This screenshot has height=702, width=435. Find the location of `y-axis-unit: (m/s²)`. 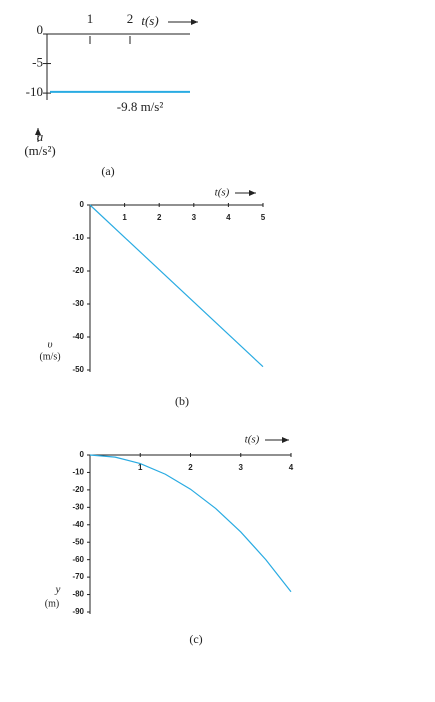

y-axis-unit: (m/s²) is located at coordinates (39, 150).